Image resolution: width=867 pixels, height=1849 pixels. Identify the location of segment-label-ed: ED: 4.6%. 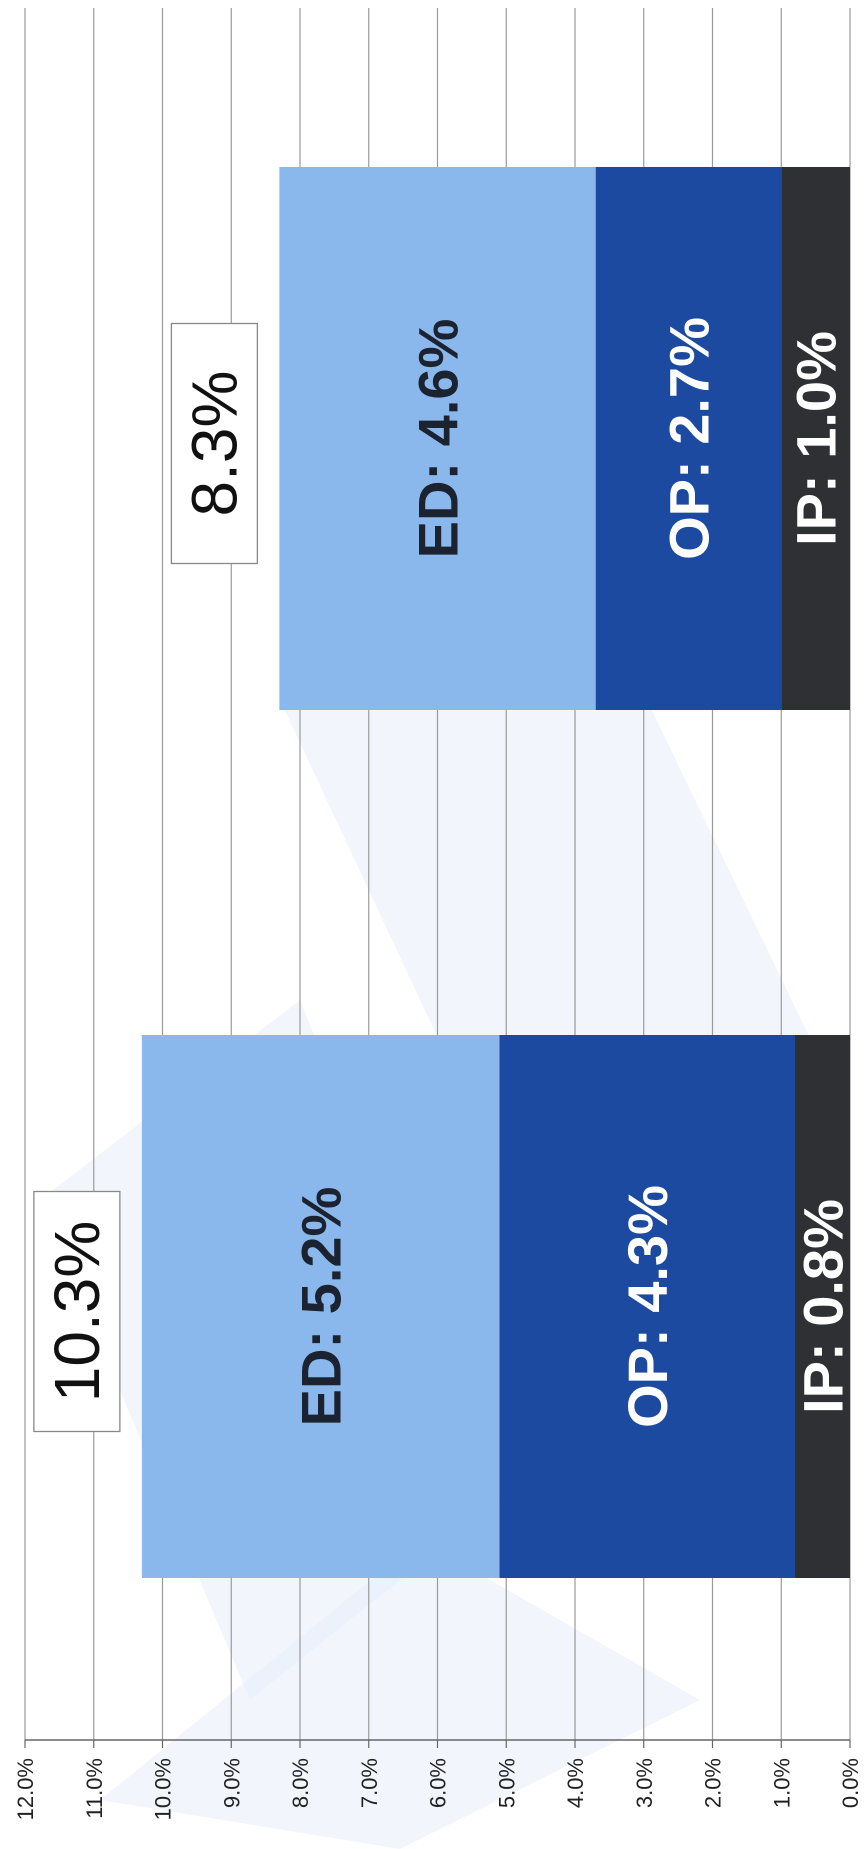
(438, 439).